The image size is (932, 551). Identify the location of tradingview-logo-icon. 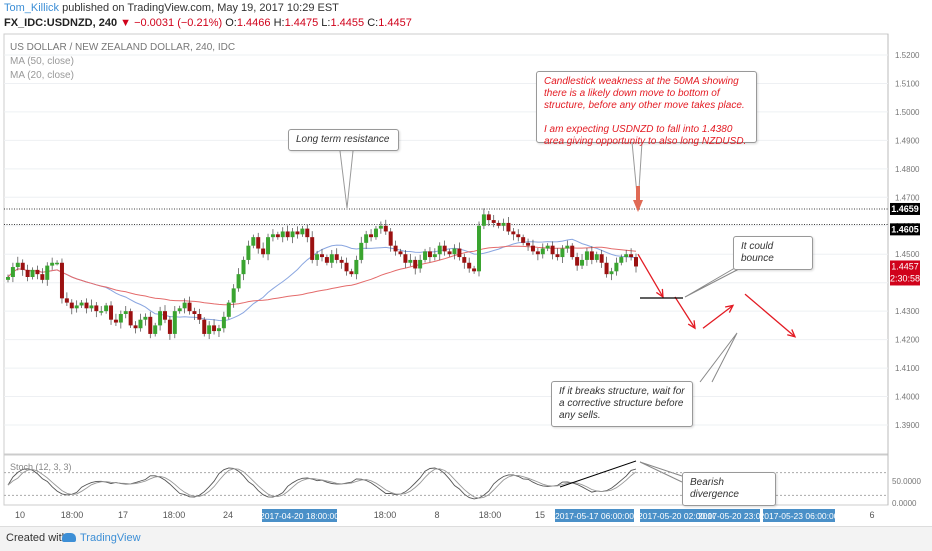
(69, 537).